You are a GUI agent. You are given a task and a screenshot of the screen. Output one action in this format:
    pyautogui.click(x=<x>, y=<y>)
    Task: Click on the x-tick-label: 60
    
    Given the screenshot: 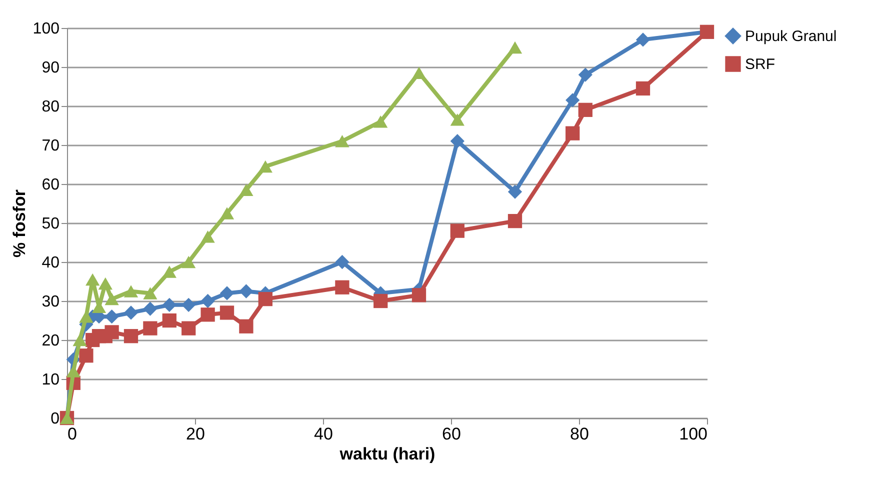 What is the action you would take?
    pyautogui.click(x=451, y=434)
    